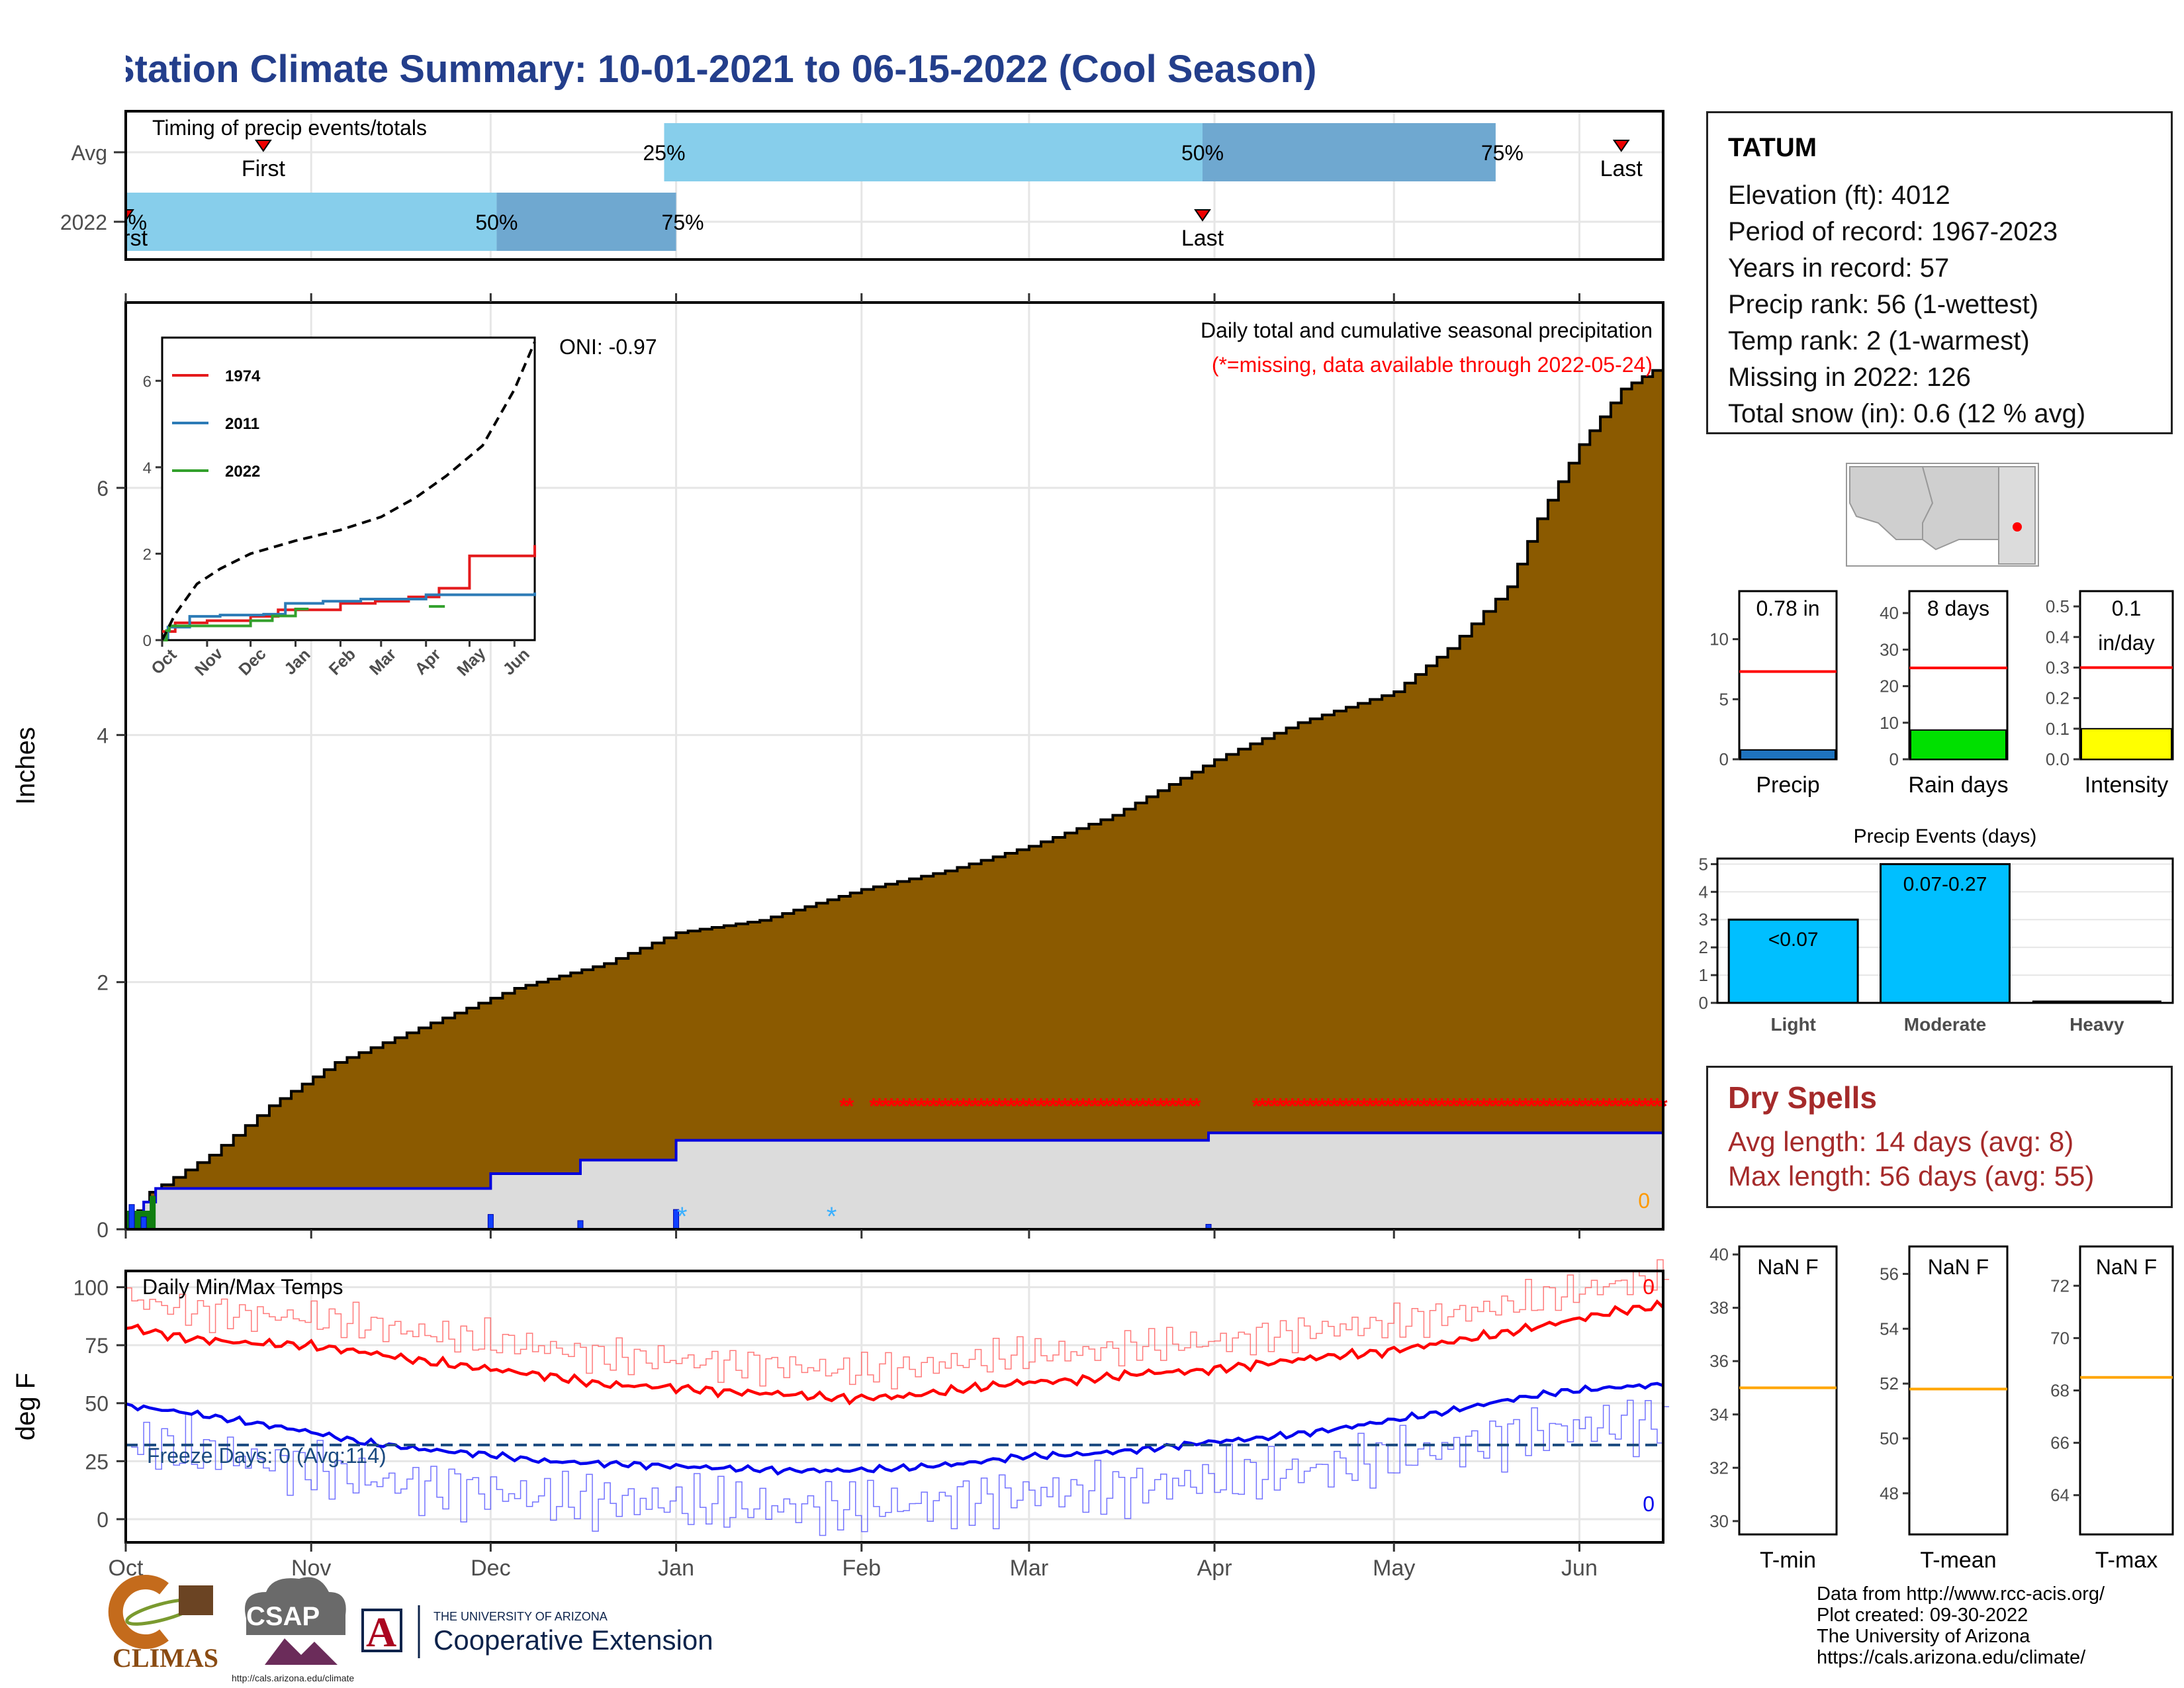 The image size is (2184, 1688). Describe the element at coordinates (1203, 215) in the screenshot. I see `timing-last-marker` at that location.